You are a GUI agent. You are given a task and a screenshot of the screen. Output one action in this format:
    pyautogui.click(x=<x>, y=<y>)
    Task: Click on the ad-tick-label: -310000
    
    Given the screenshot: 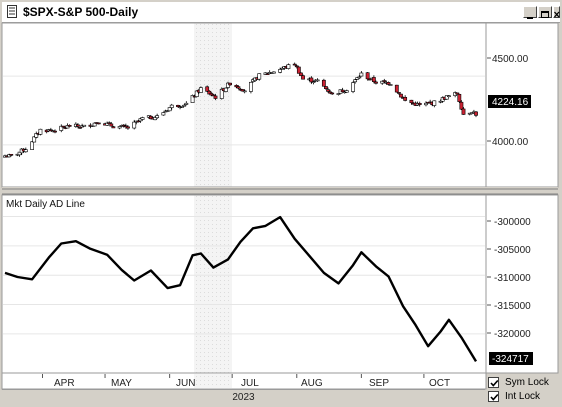 What is the action you would take?
    pyautogui.click(x=512, y=278)
    